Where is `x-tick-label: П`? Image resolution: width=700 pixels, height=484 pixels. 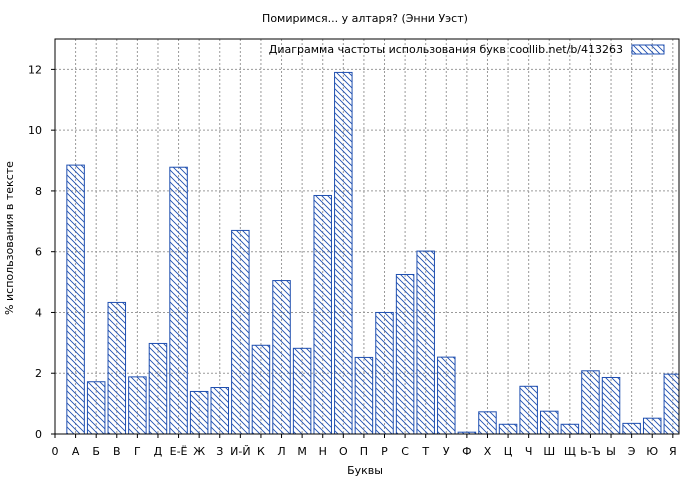
x-tick-label: П is located at coordinates (364, 451).